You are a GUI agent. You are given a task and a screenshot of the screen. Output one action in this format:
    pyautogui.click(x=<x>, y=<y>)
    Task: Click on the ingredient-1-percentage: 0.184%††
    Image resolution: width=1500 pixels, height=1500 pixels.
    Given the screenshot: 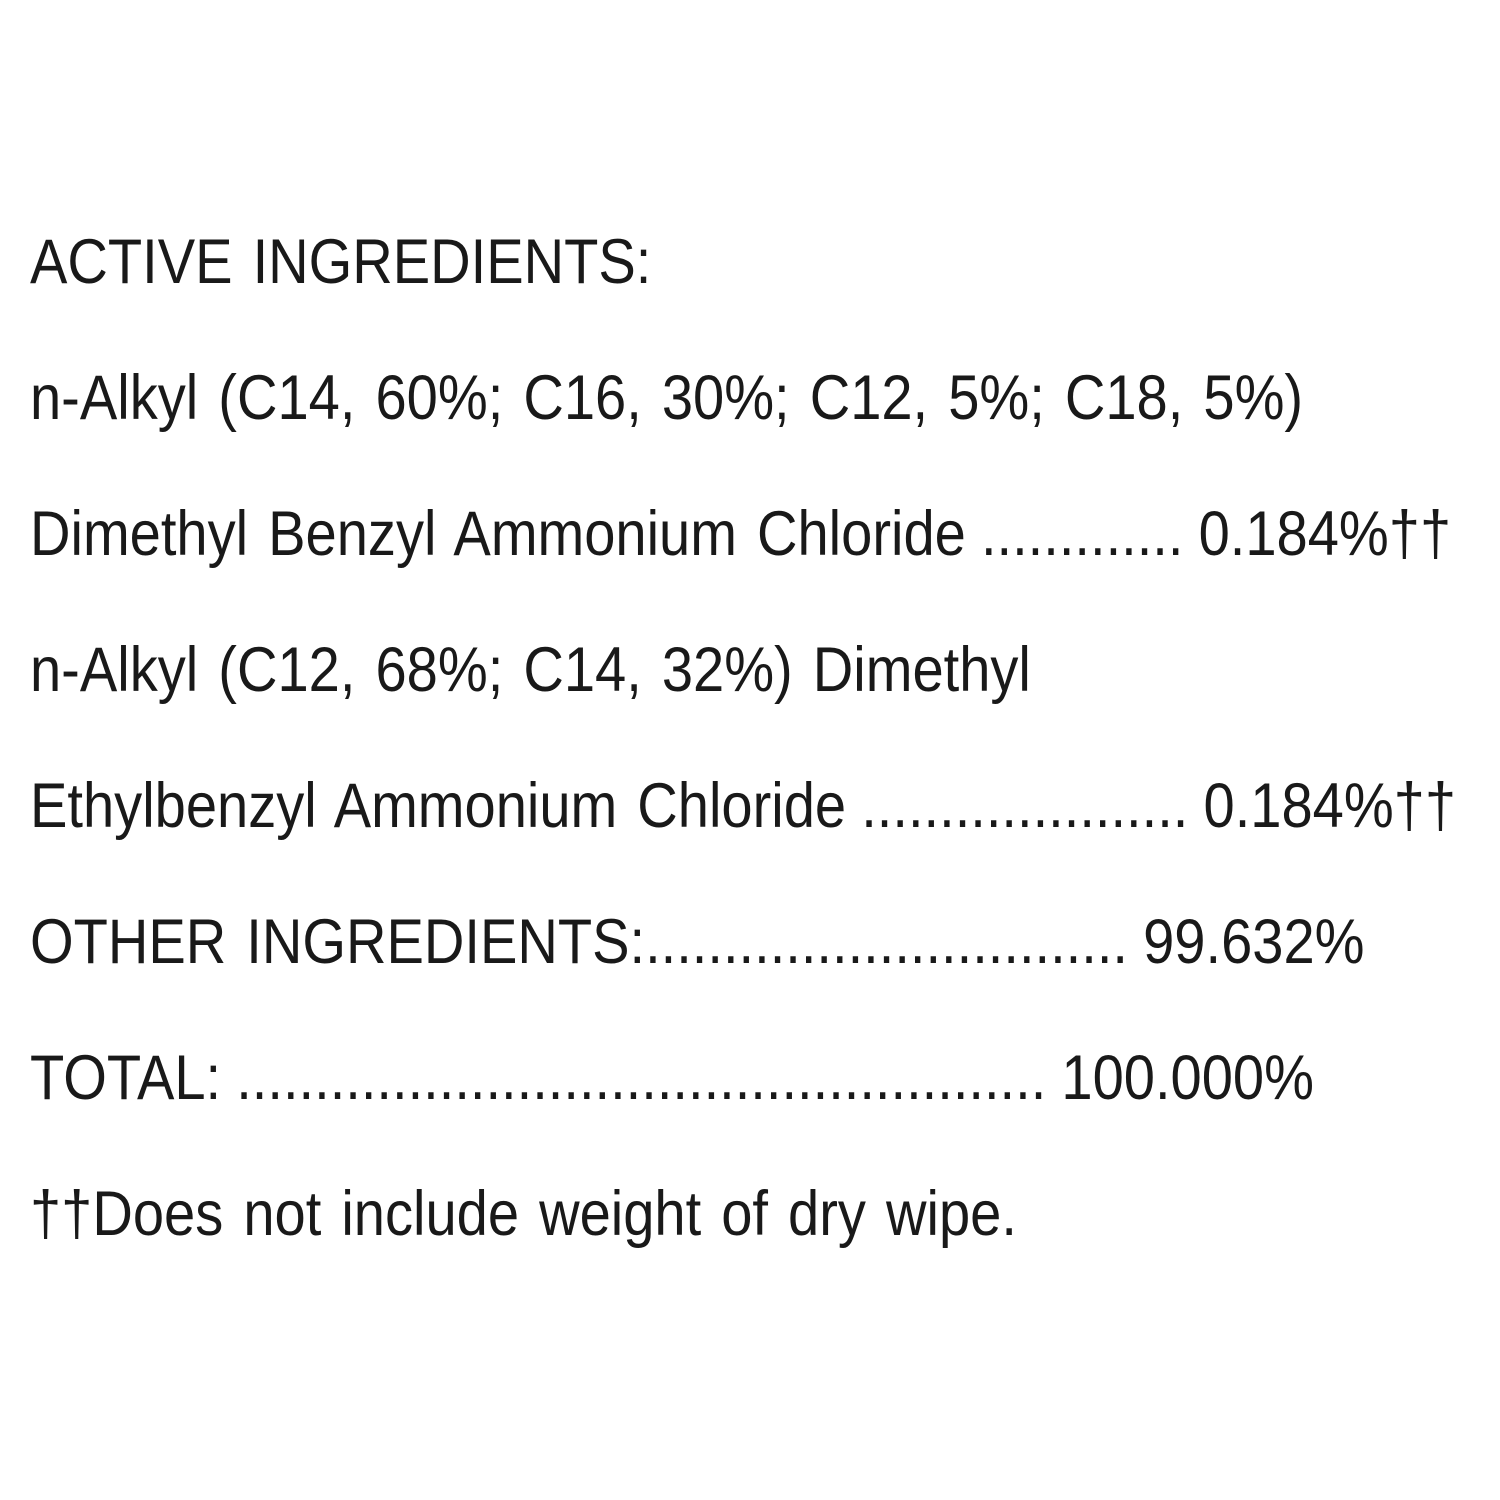 What is the action you would take?
    pyautogui.click(x=1325, y=534)
    